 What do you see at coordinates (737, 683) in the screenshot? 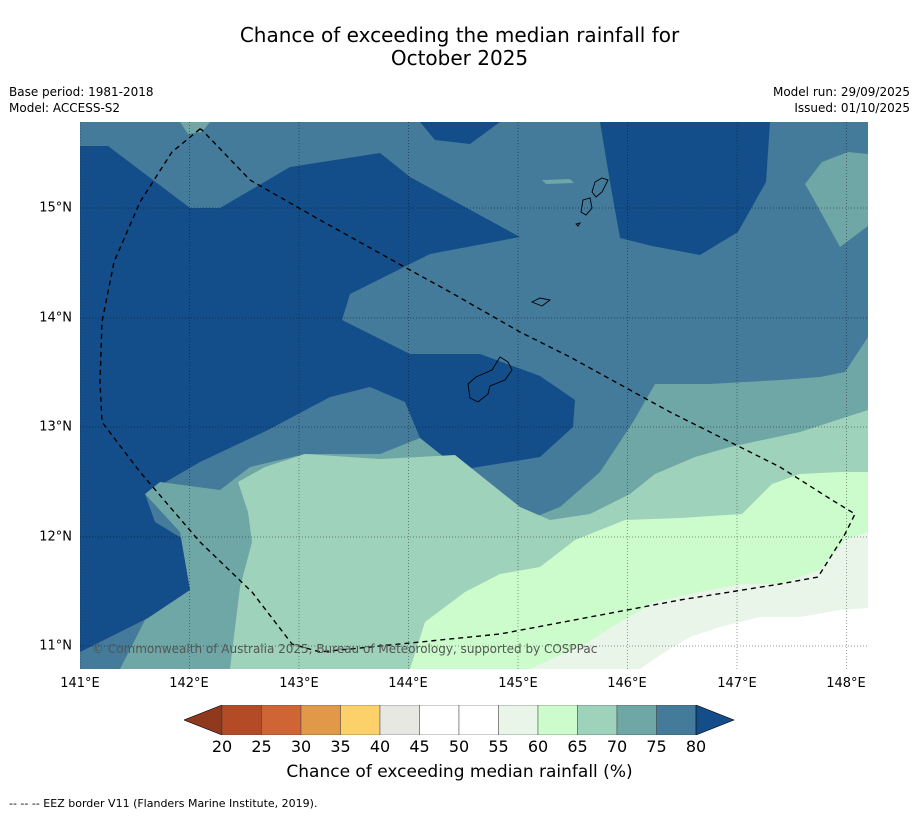
I see `x-tick-147: 147°E` at bounding box center [737, 683].